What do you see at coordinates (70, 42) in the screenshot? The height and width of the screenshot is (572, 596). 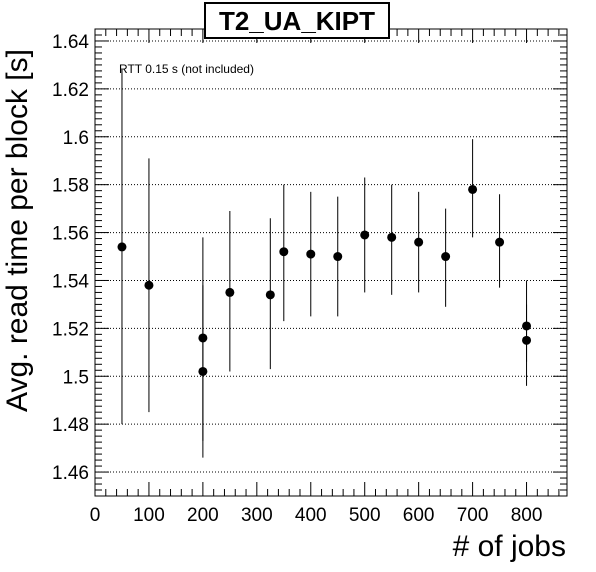 I see `y-tick-label: 1.64` at bounding box center [70, 42].